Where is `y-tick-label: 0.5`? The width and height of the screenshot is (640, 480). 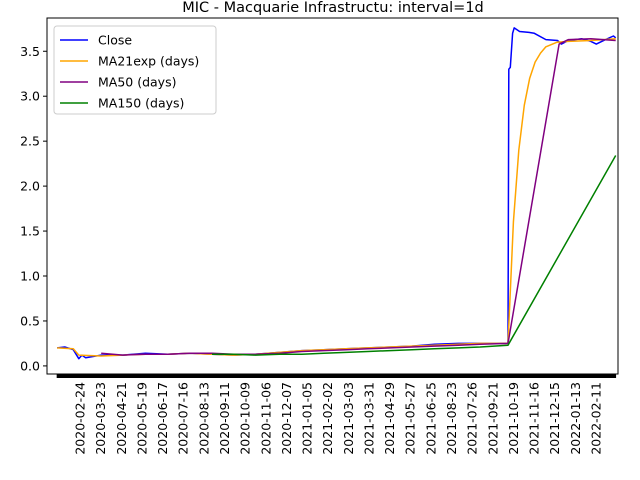 y-tick-label: 0.5 is located at coordinates (30, 320).